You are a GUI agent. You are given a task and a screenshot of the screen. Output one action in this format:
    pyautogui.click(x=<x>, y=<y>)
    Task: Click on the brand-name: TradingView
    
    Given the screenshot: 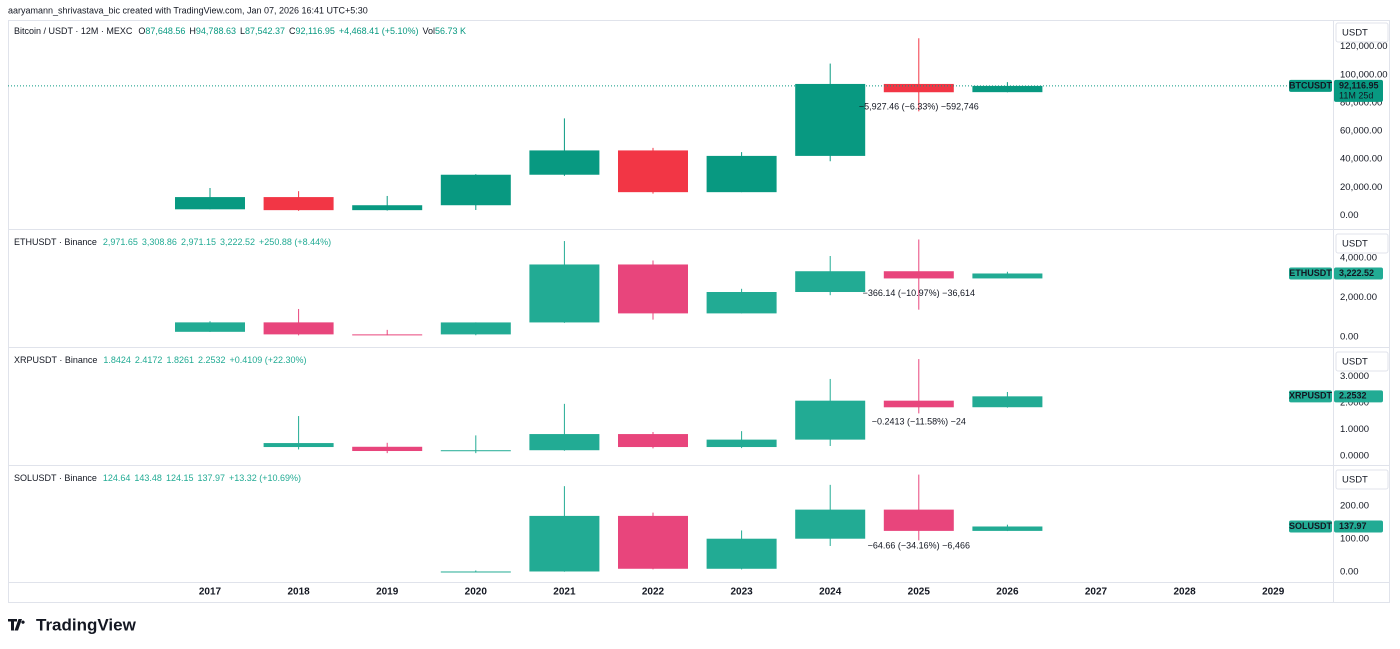 What is the action you would take?
    pyautogui.click(x=86, y=624)
    